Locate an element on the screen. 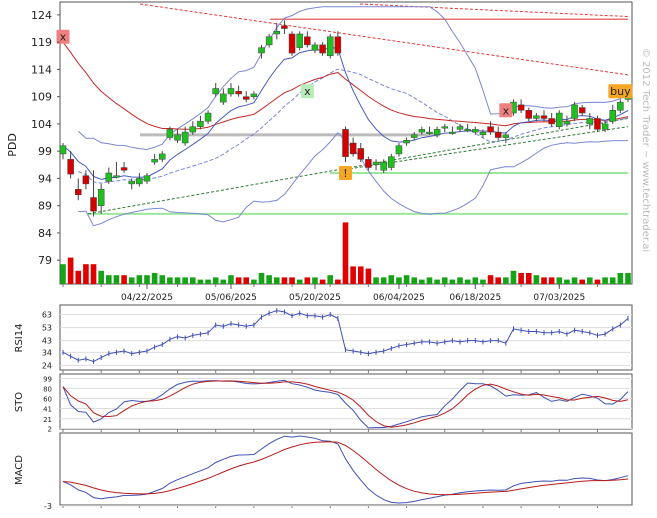 The width and height of the screenshot is (657, 518). main-ytick-label: 94 is located at coordinates (45, 178).